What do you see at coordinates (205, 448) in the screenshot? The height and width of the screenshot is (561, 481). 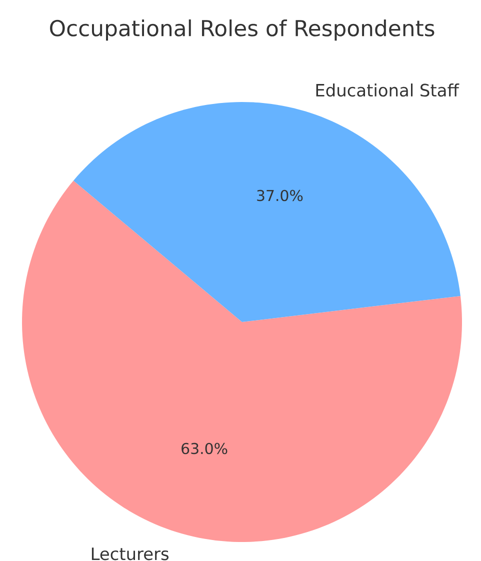 I see `data-label: 63.0%` at bounding box center [205, 448].